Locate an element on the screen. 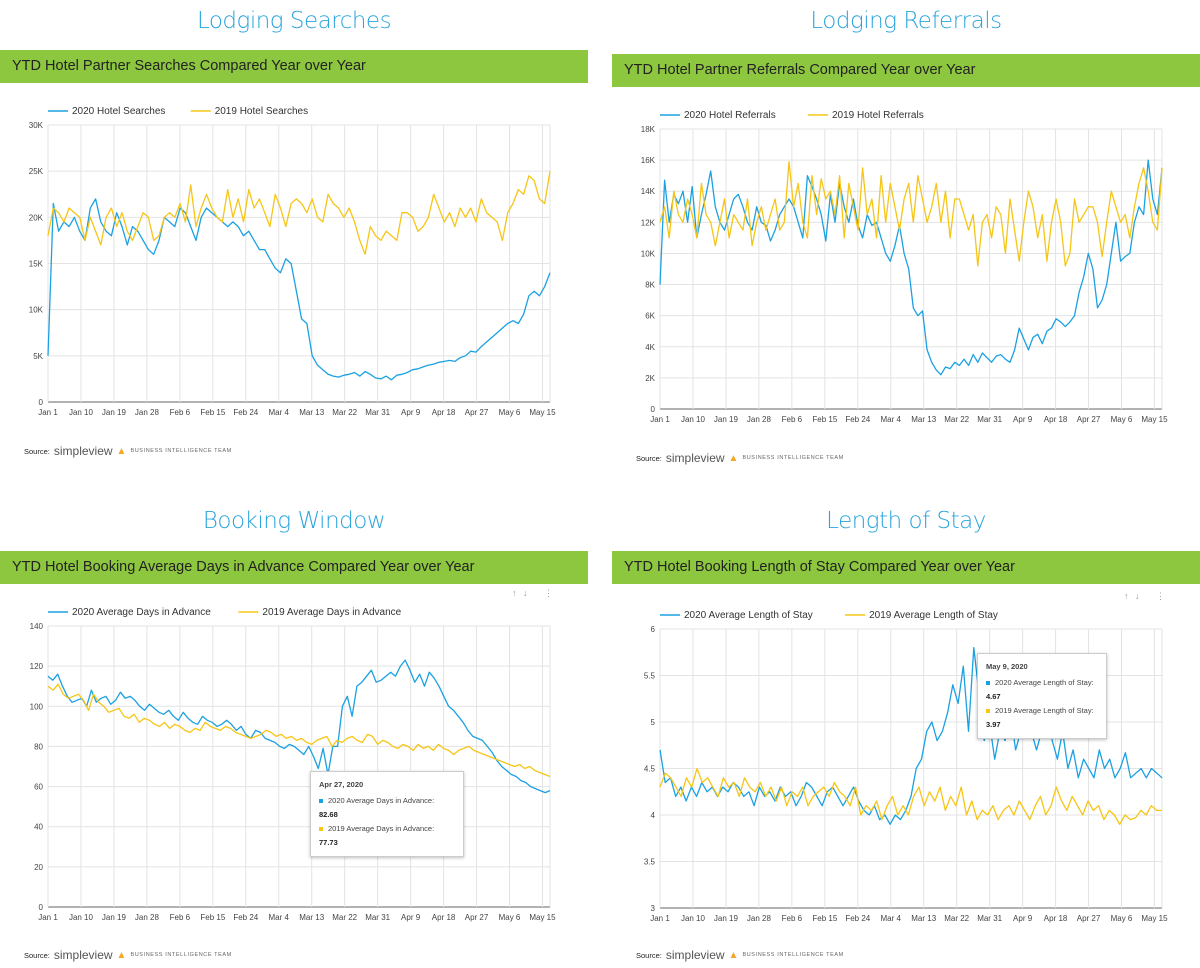 The width and height of the screenshot is (1200, 968). y-tick-label: 10K is located at coordinates (36, 310).